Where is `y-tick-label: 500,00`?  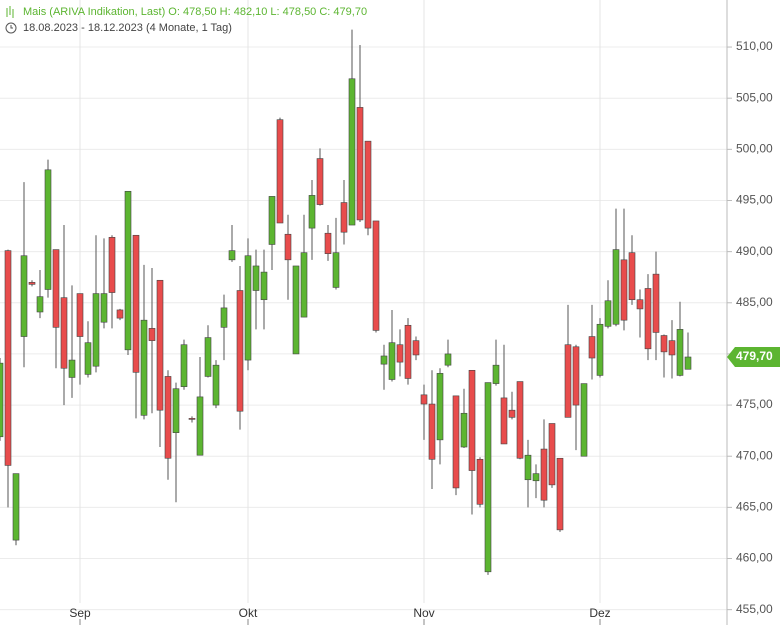
y-tick-label: 500,00 is located at coordinates (754, 149).